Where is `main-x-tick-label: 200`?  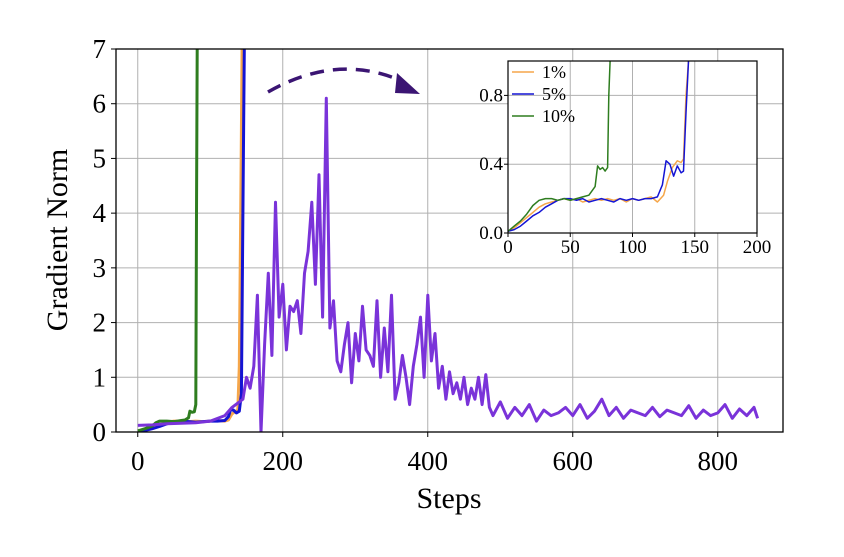 main-x-tick-label: 200 is located at coordinates (283, 461).